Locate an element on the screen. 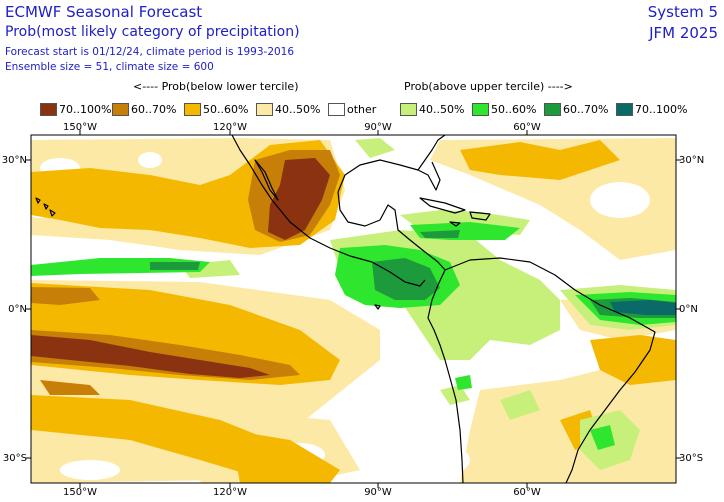  longitude-labels-bottom: 150°W 120°W 90°W 60°W is located at coordinates (302, 492).